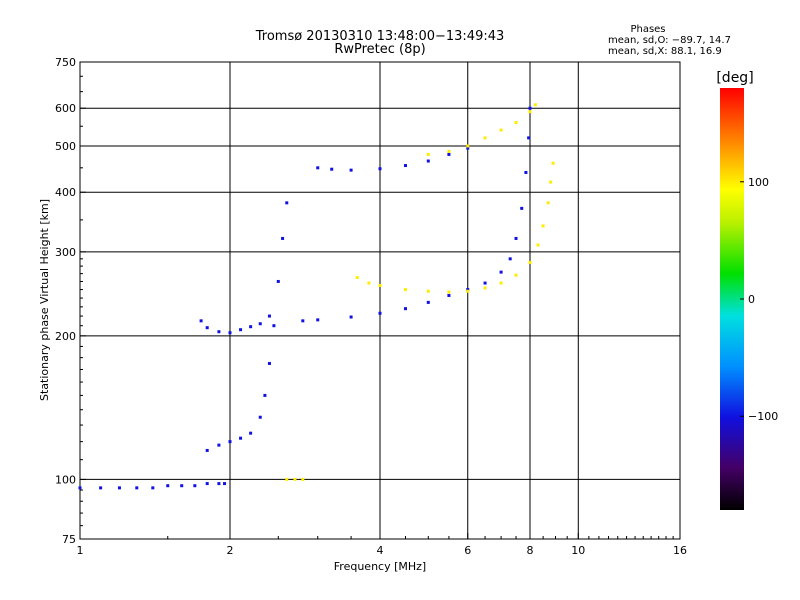  Describe the element at coordinates (759, 299) in the screenshot. I see `colorbar-ticks: 100 0 −100` at that location.